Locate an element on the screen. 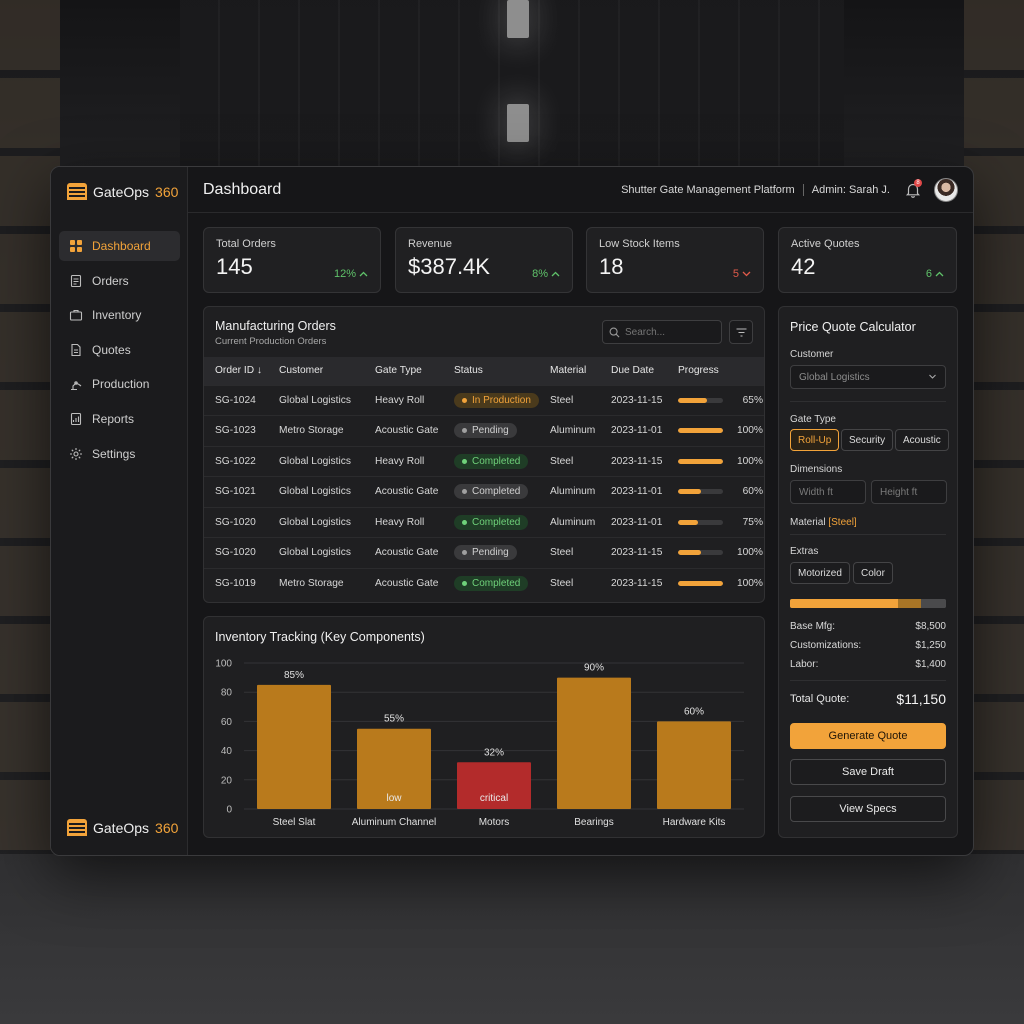  stat-delta: 8% is located at coordinates (546, 274).